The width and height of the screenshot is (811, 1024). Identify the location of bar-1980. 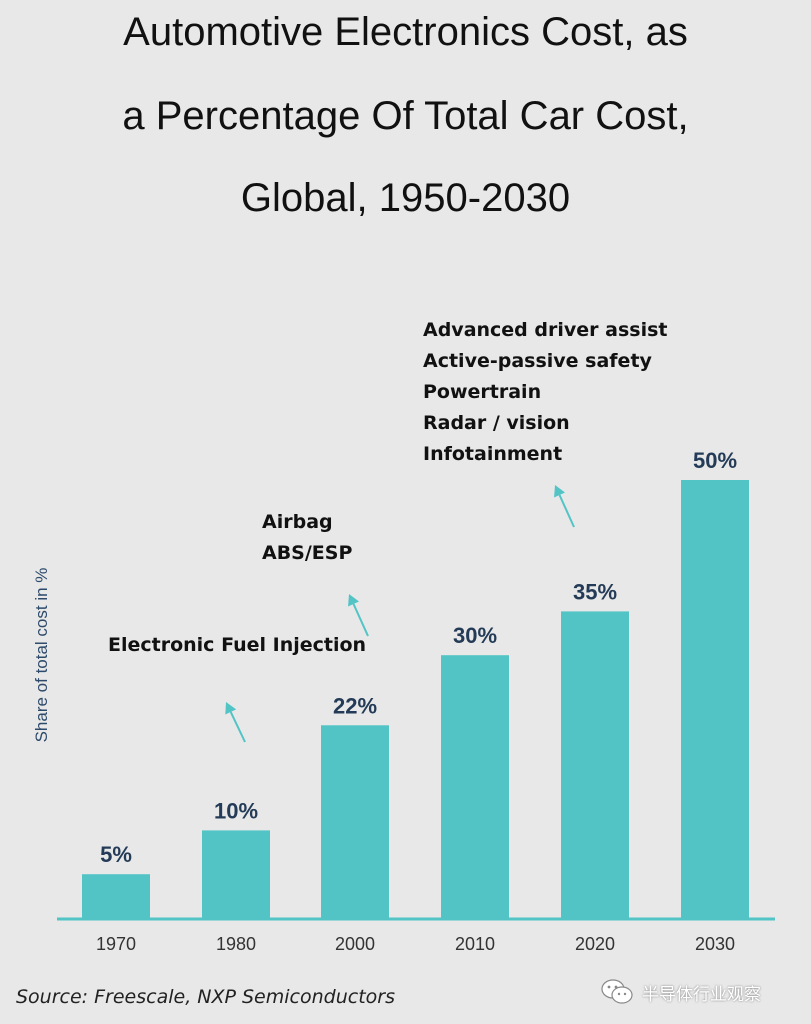
(236, 874).